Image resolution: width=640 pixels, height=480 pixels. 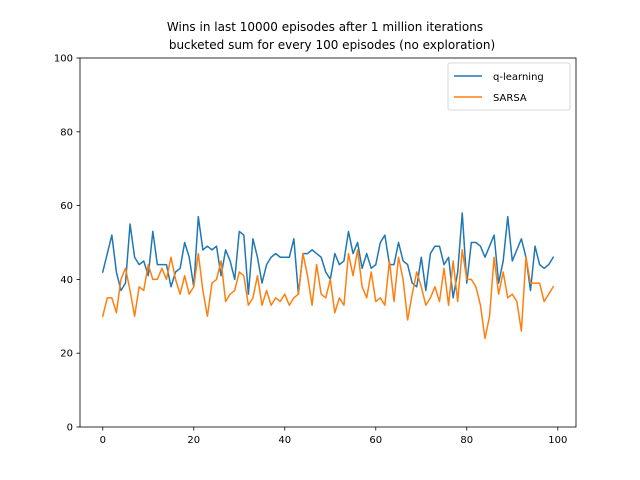 What do you see at coordinates (66, 132) in the screenshot?
I see `y-tick-label: 80` at bounding box center [66, 132].